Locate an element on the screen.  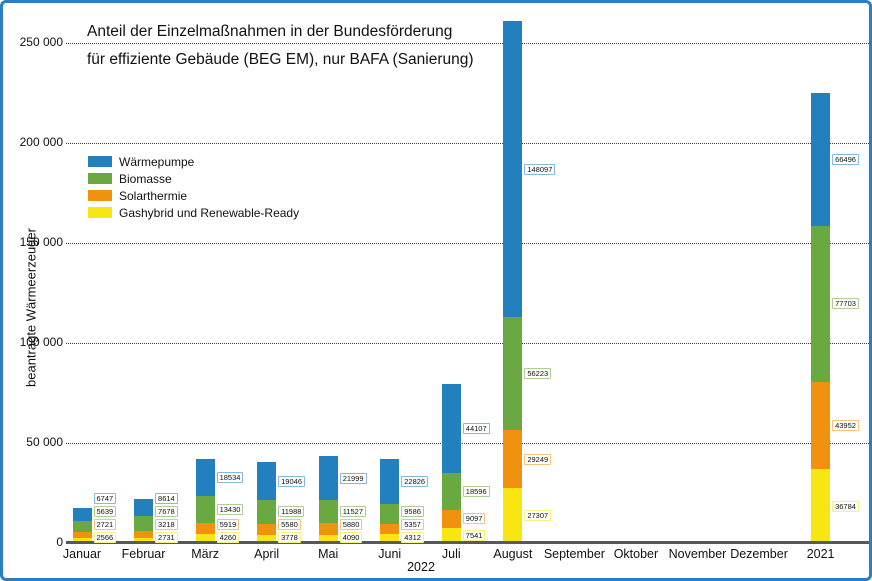
y-tick-label: 50 000 is located at coordinates (44, 442).